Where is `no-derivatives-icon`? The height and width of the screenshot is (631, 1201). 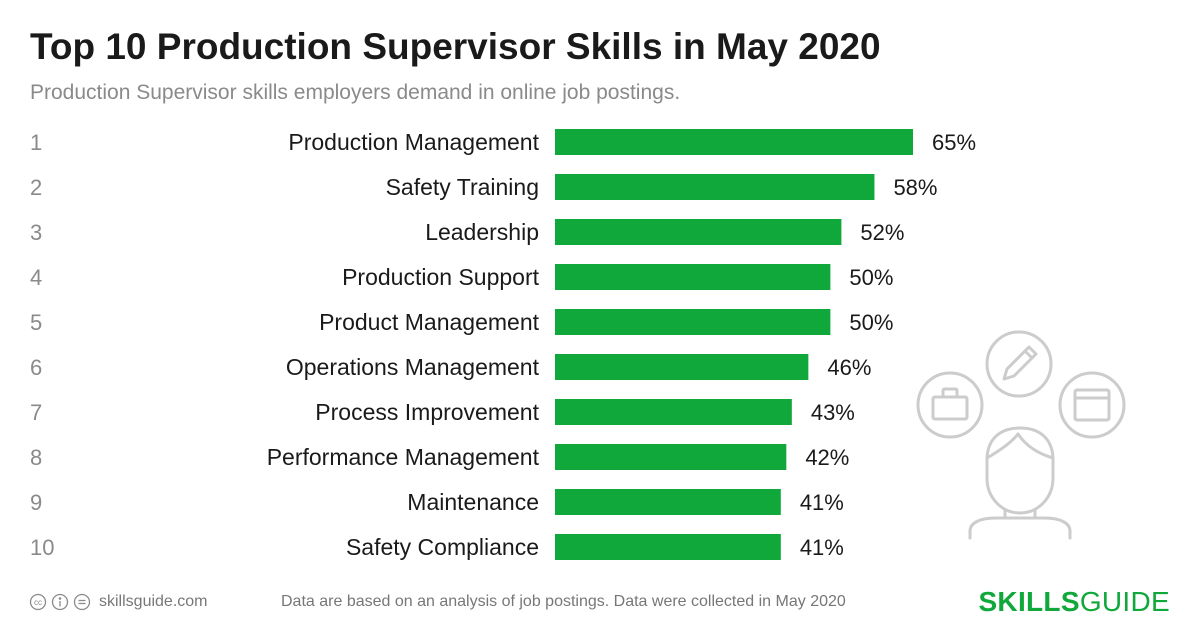
no-derivatives-icon is located at coordinates (82, 602).